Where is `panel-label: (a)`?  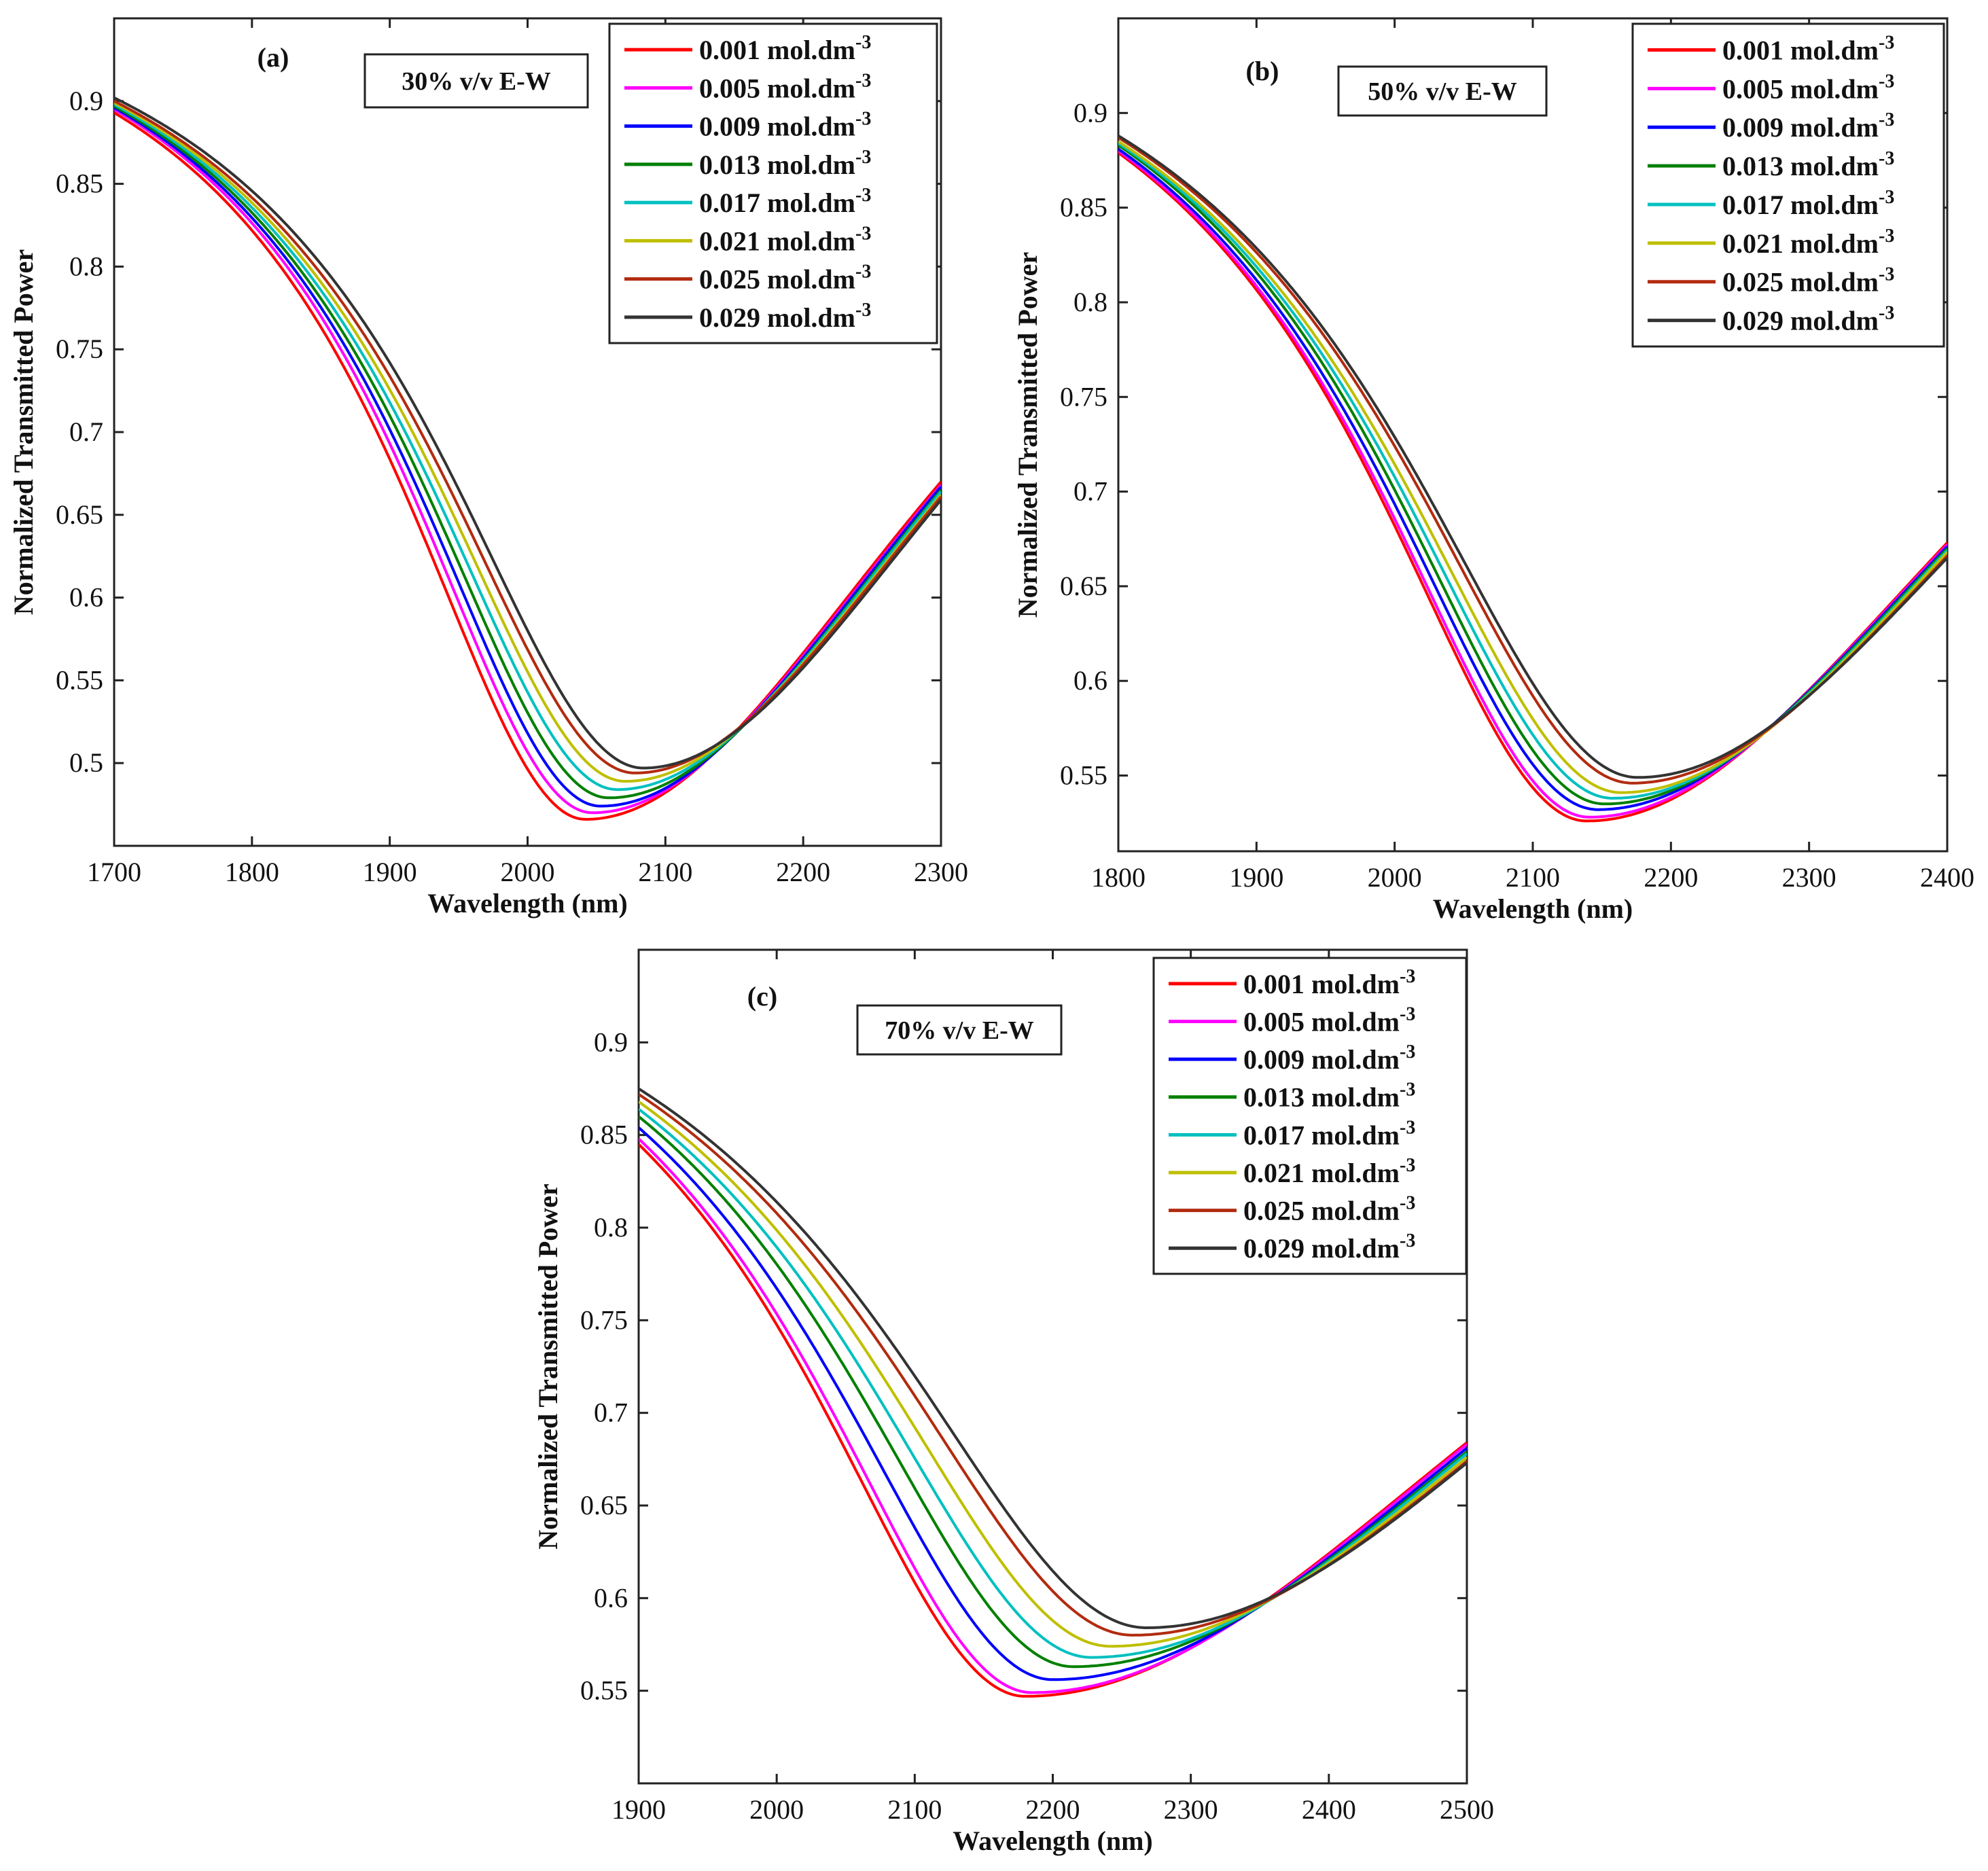
panel-label: (a) is located at coordinates (273, 57).